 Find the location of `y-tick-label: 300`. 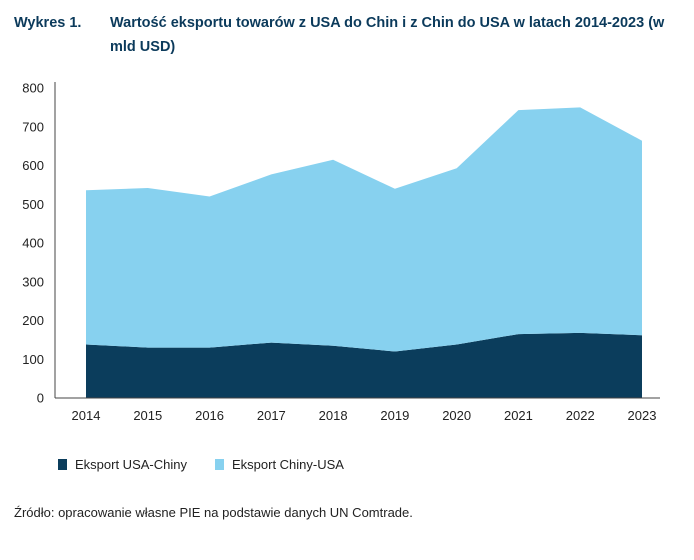

y-tick-label: 300 is located at coordinates (33, 281).